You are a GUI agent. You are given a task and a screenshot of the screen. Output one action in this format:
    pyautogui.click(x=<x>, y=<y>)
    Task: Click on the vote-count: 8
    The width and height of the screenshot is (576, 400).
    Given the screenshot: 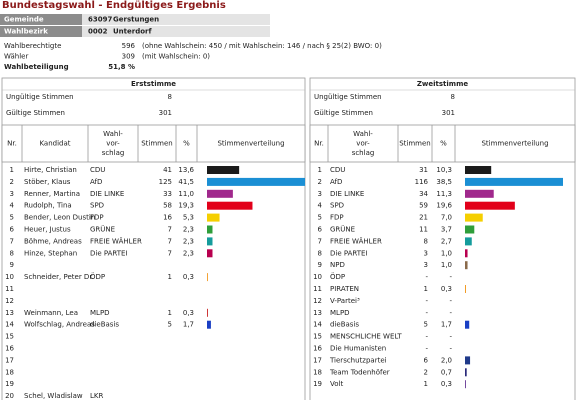 What is the action you would take?
    pyautogui.click(x=426, y=241)
    